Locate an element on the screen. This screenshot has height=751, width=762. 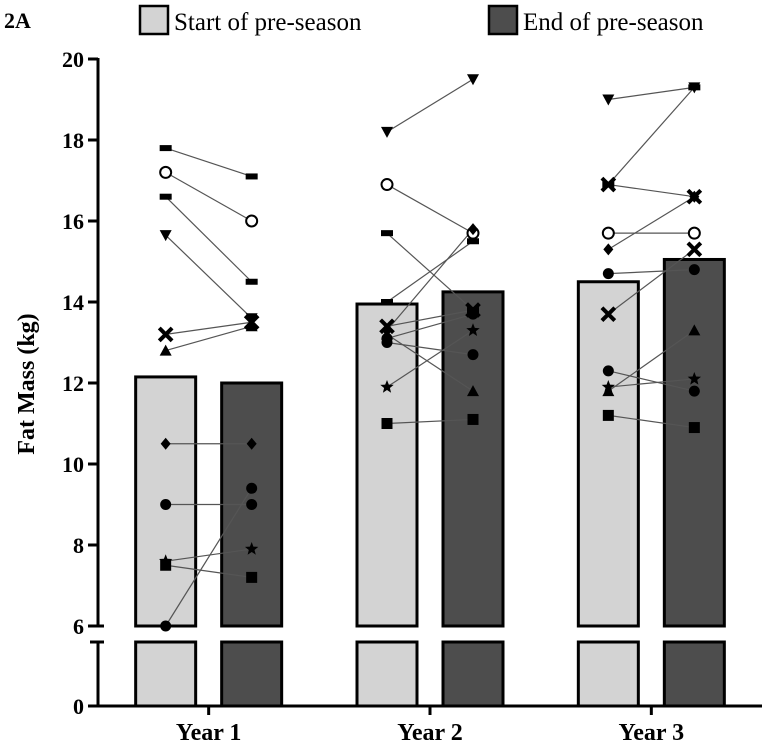
legend-label-start: Start of pre-season is located at coordinates (268, 22).